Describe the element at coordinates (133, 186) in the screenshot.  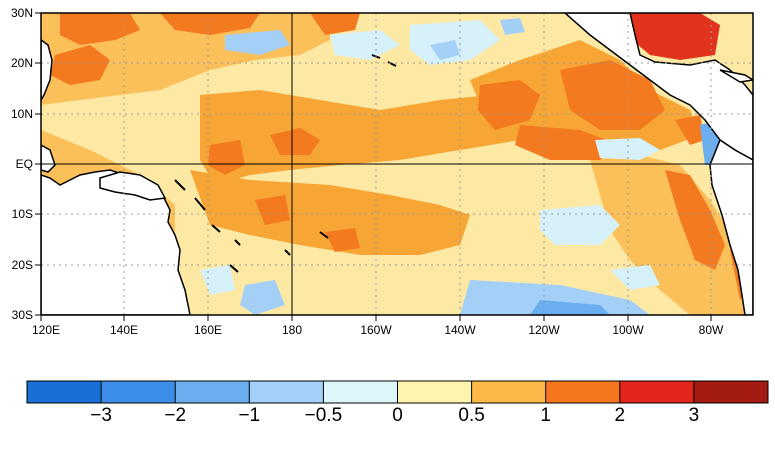
I see `land-new-guinea` at that location.